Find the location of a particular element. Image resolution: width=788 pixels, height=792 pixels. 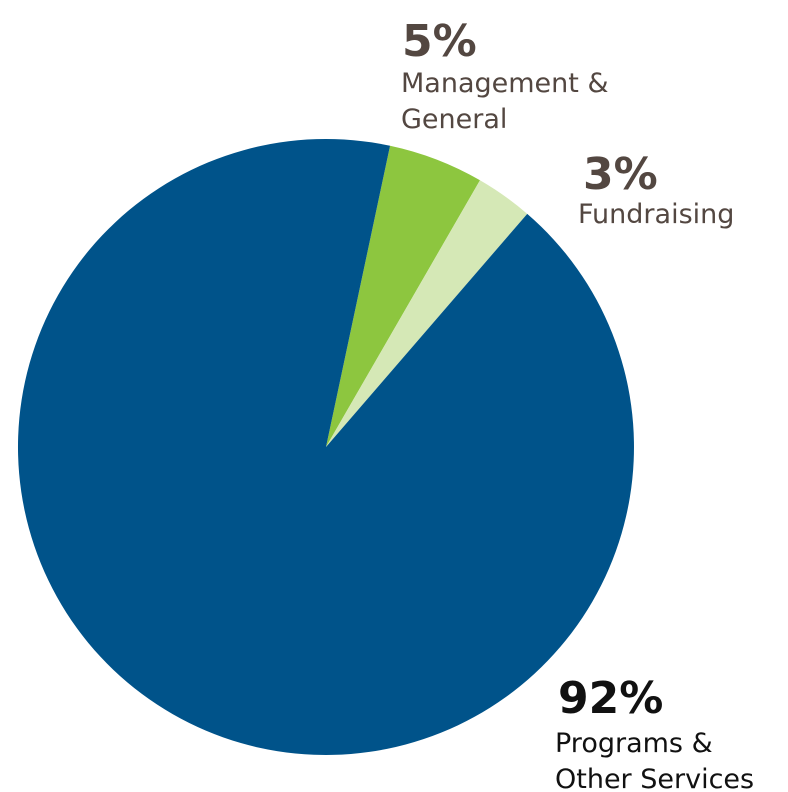

slice-percent-programs: 92% is located at coordinates (610, 698).